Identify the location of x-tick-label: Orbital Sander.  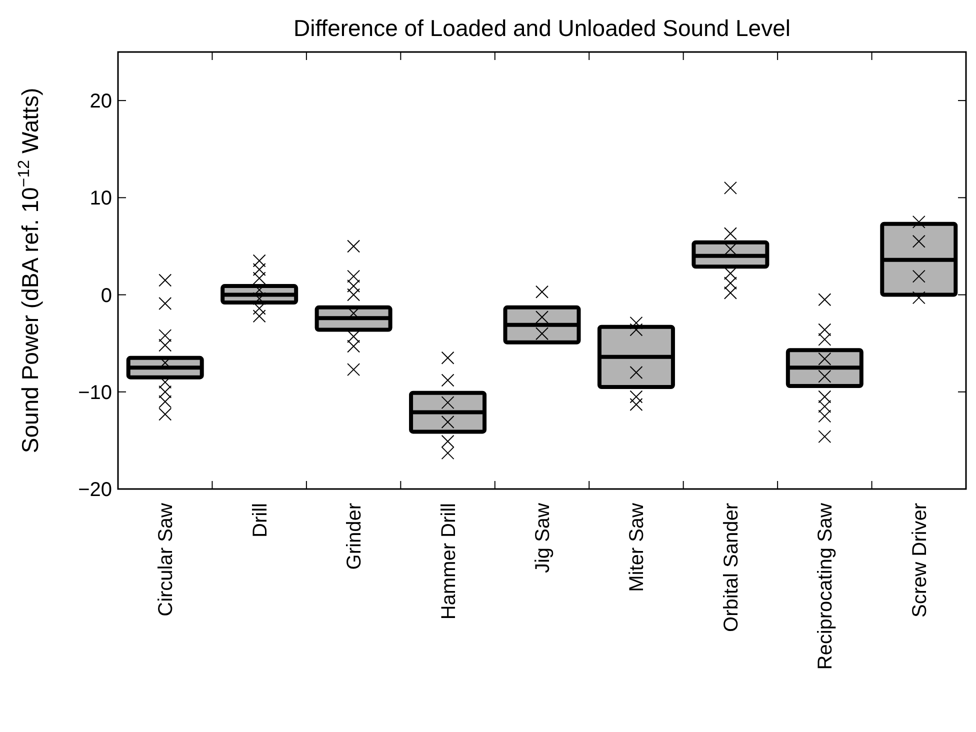
(731, 567).